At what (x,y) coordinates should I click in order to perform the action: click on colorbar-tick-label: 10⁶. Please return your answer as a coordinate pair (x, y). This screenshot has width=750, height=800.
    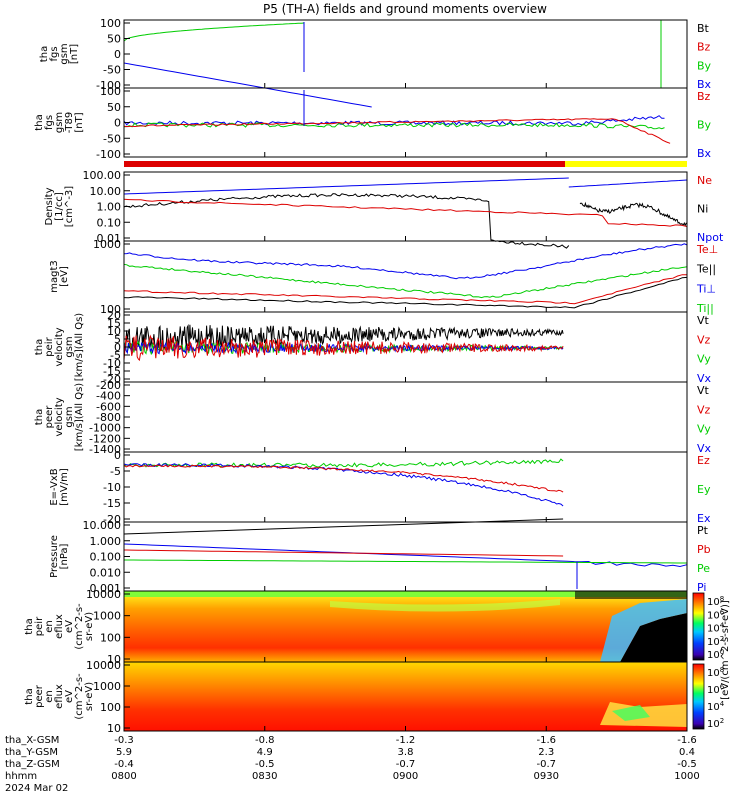
    Looking at the image, I should click on (716, 614).